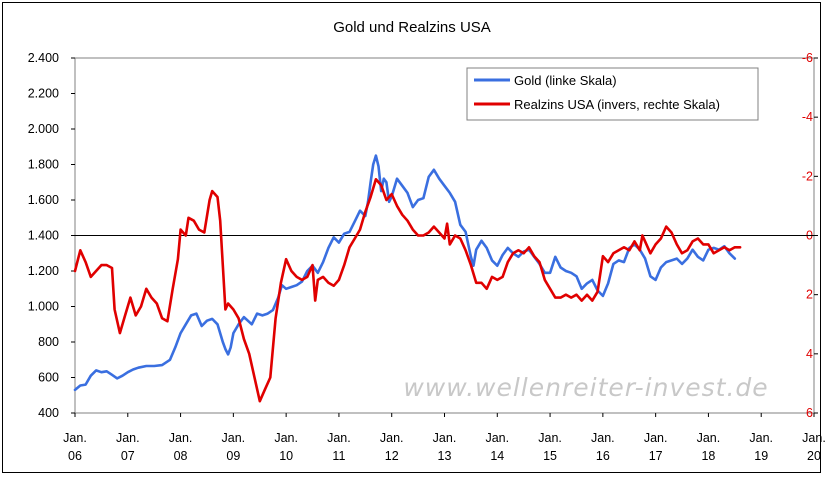 This screenshot has height=477, width=825. Describe the element at coordinates (181, 456) in the screenshot. I see `x-axis-tick-label-bottom: 08` at that location.